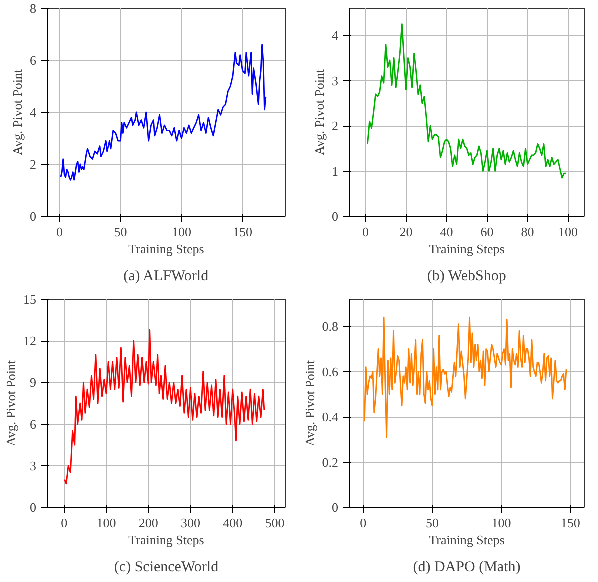 This screenshot has width=598, height=582. I want to click on text: (c) ScienceWorld, so click(167, 568).